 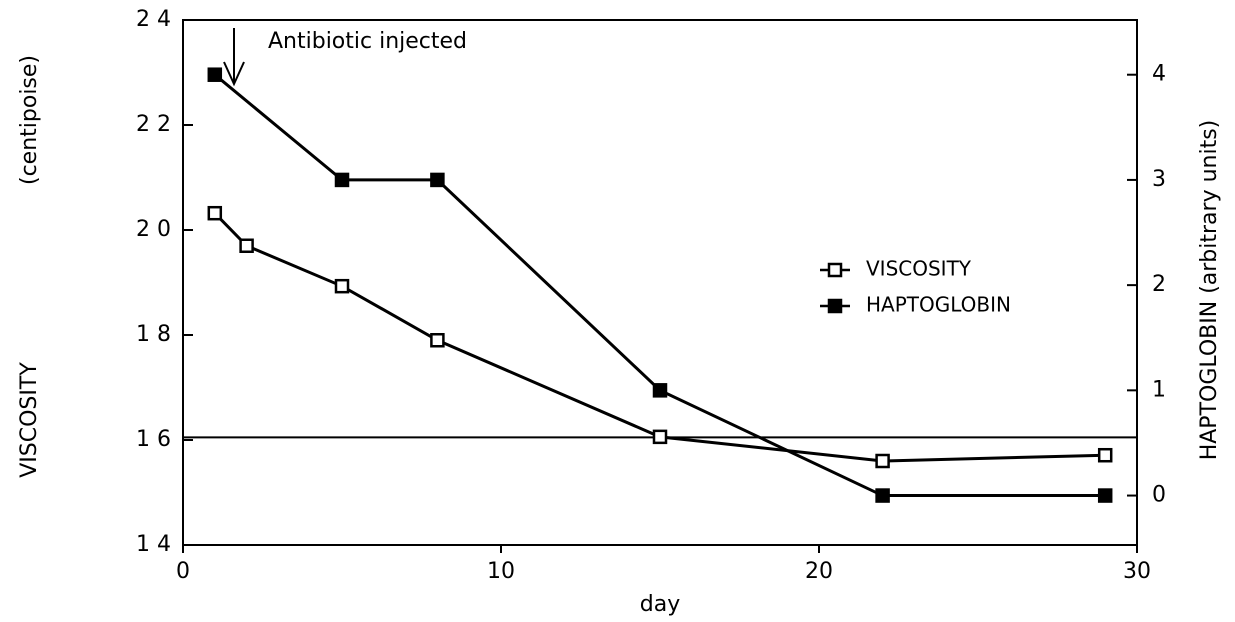 I want to click on y-tick-label: 1 4, so click(x=153, y=544).